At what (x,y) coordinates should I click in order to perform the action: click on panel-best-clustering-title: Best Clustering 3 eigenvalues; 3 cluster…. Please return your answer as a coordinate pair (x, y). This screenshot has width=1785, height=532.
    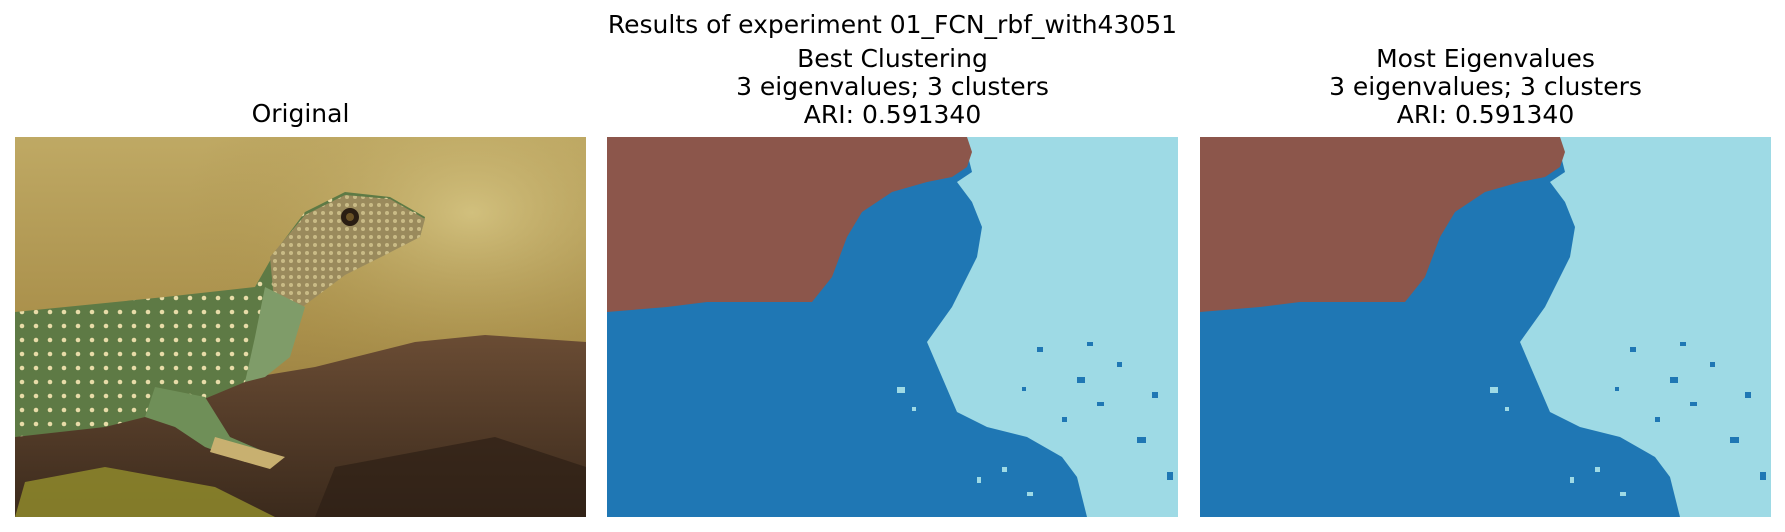
    Looking at the image, I should click on (892, 87).